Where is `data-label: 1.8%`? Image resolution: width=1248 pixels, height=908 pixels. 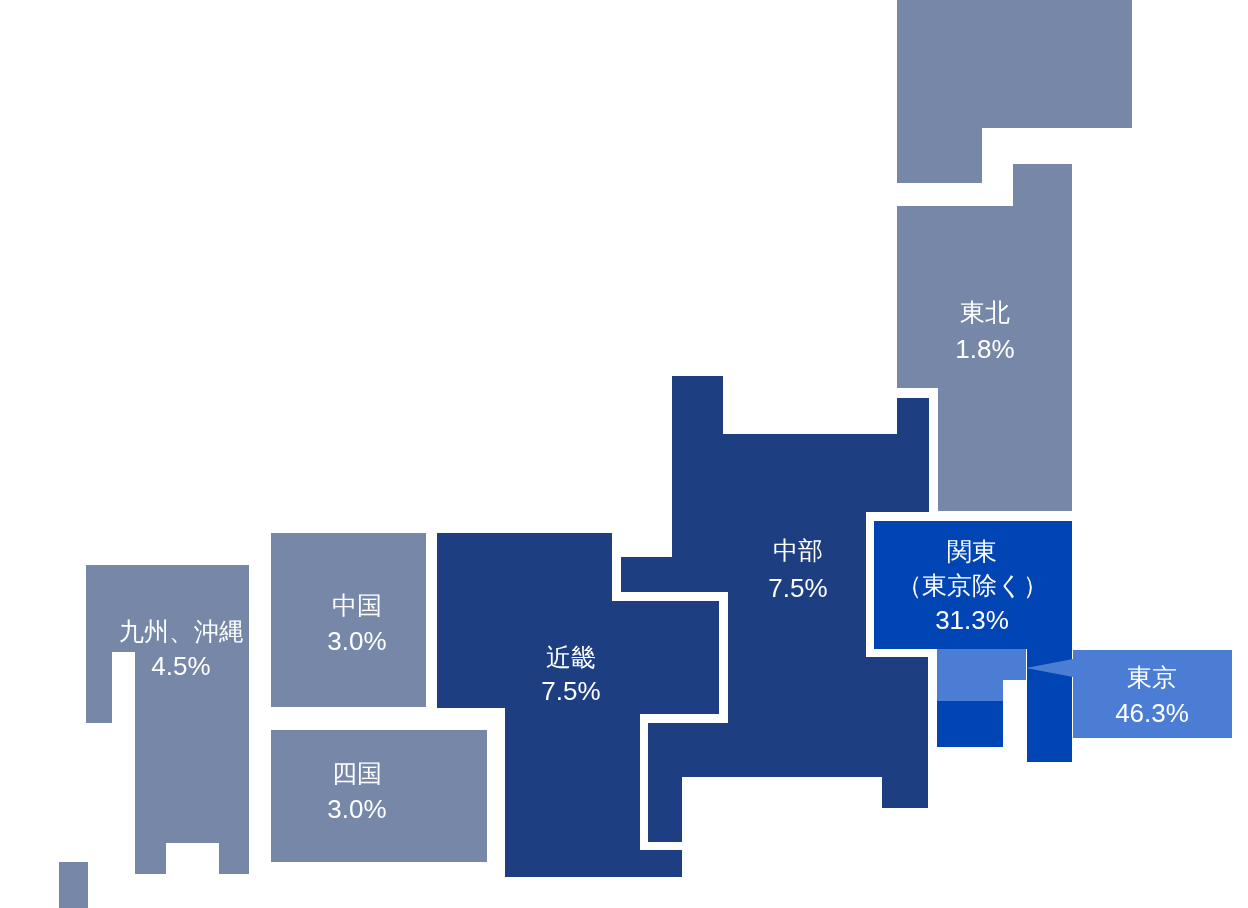 data-label: 1.8% is located at coordinates (985, 349).